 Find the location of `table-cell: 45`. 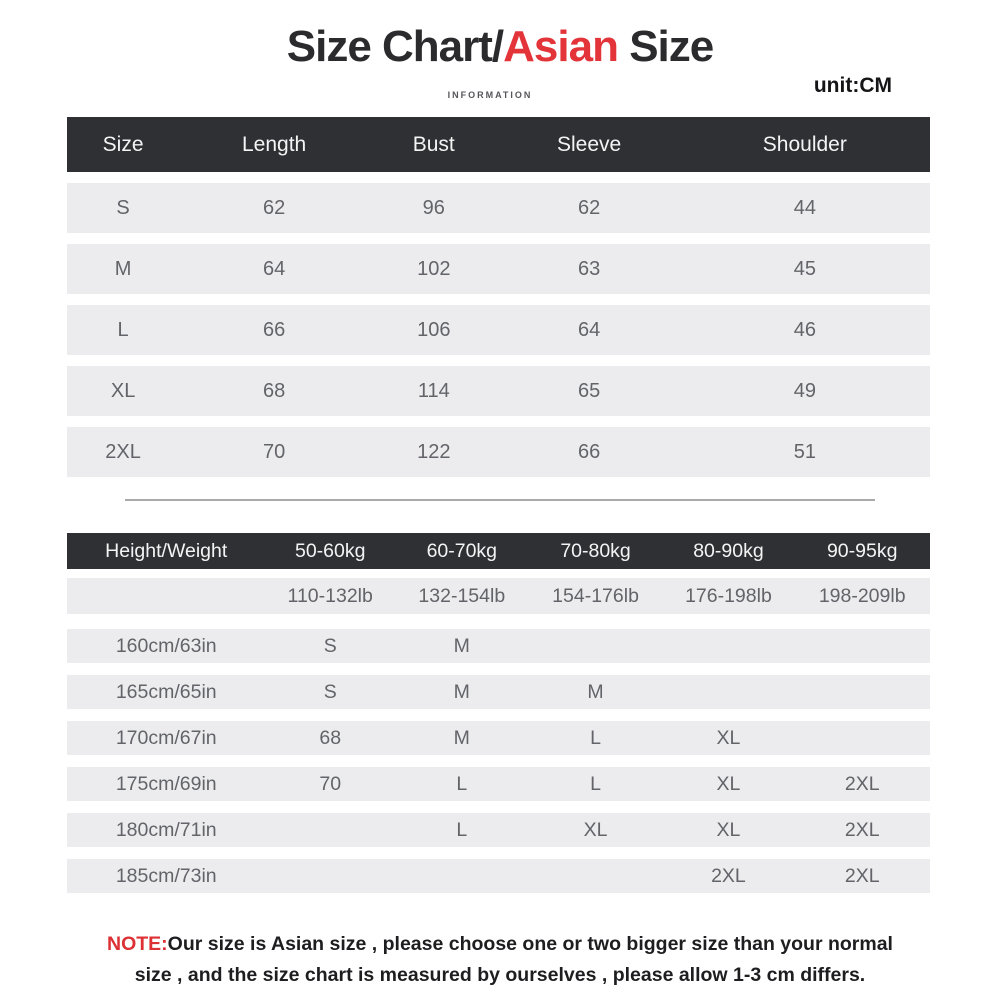

table-cell: 45 is located at coordinates (804, 268).